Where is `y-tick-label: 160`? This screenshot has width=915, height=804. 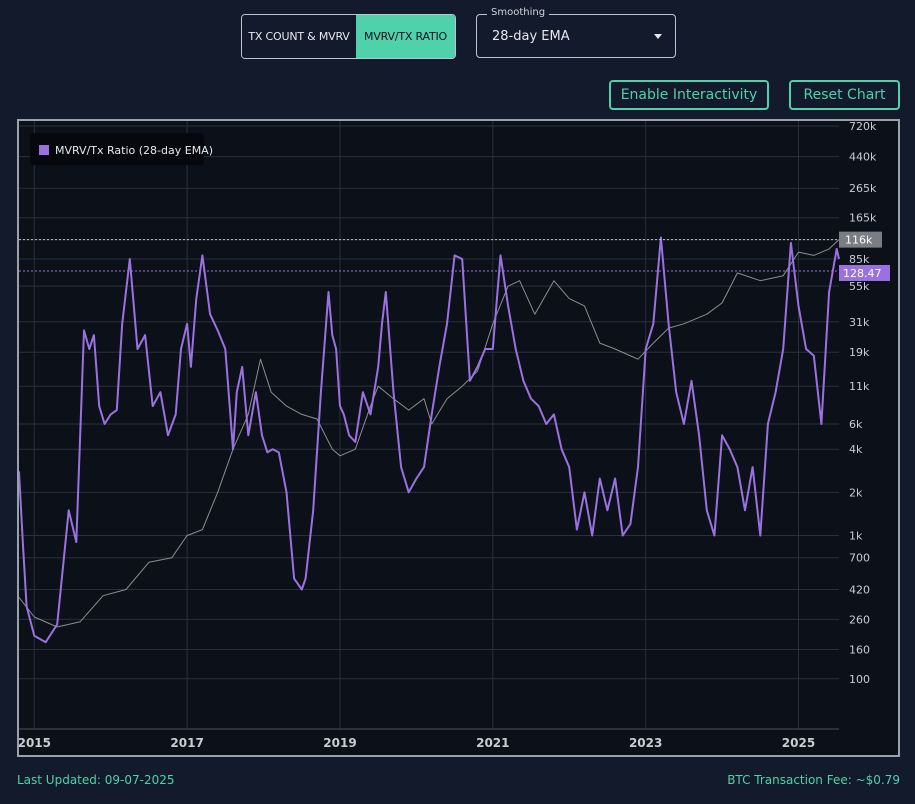 y-tick-label: 160 is located at coordinates (859, 650).